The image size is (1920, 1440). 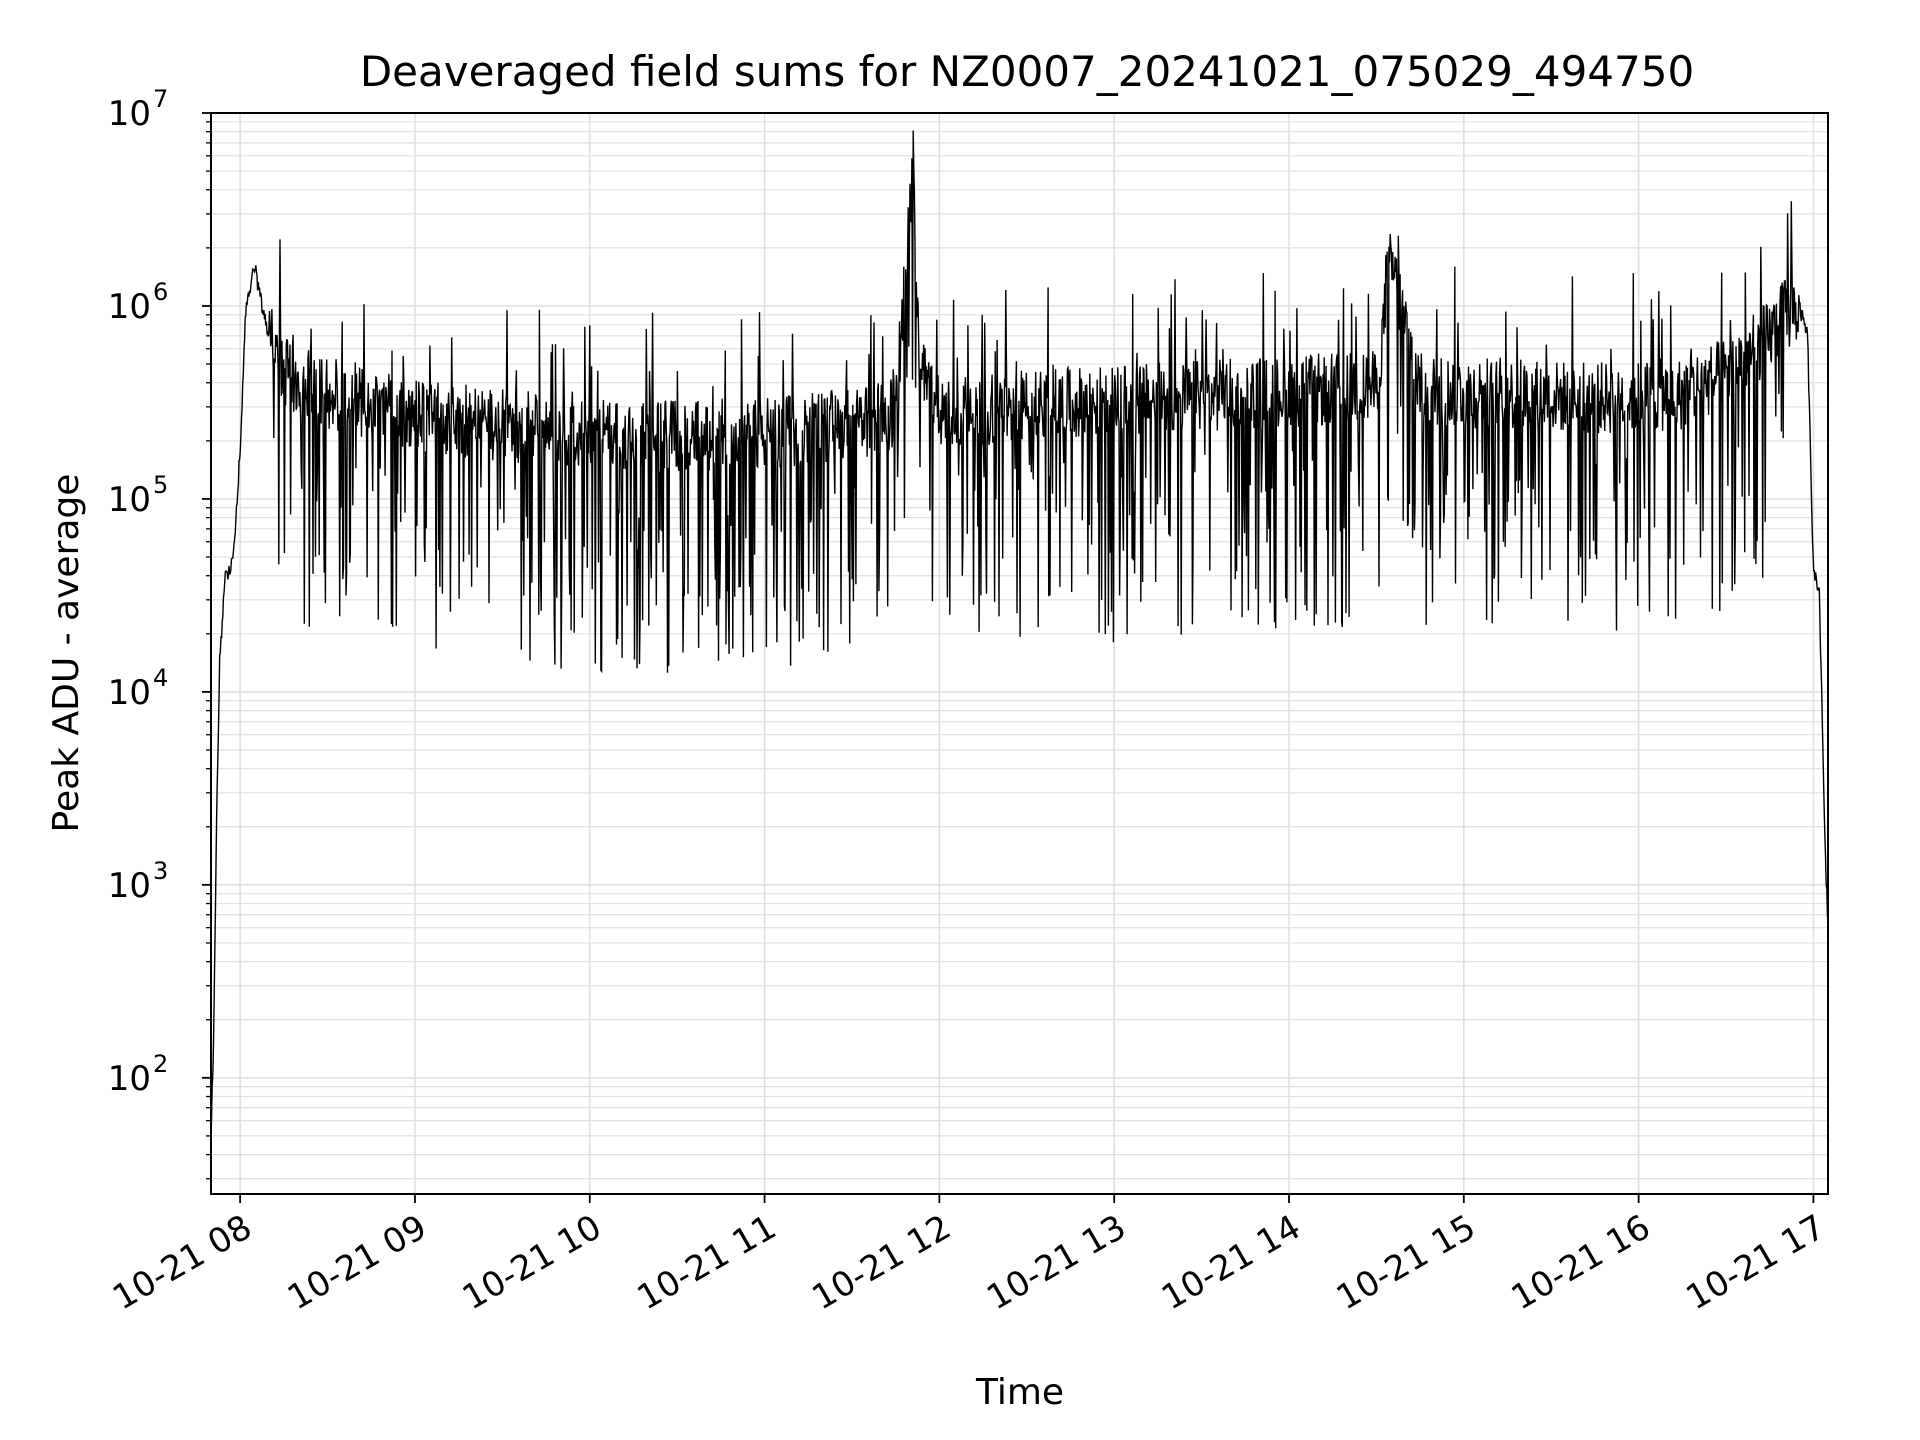 I want to click on y-tick-label-exponent: 7, so click(x=160, y=99).